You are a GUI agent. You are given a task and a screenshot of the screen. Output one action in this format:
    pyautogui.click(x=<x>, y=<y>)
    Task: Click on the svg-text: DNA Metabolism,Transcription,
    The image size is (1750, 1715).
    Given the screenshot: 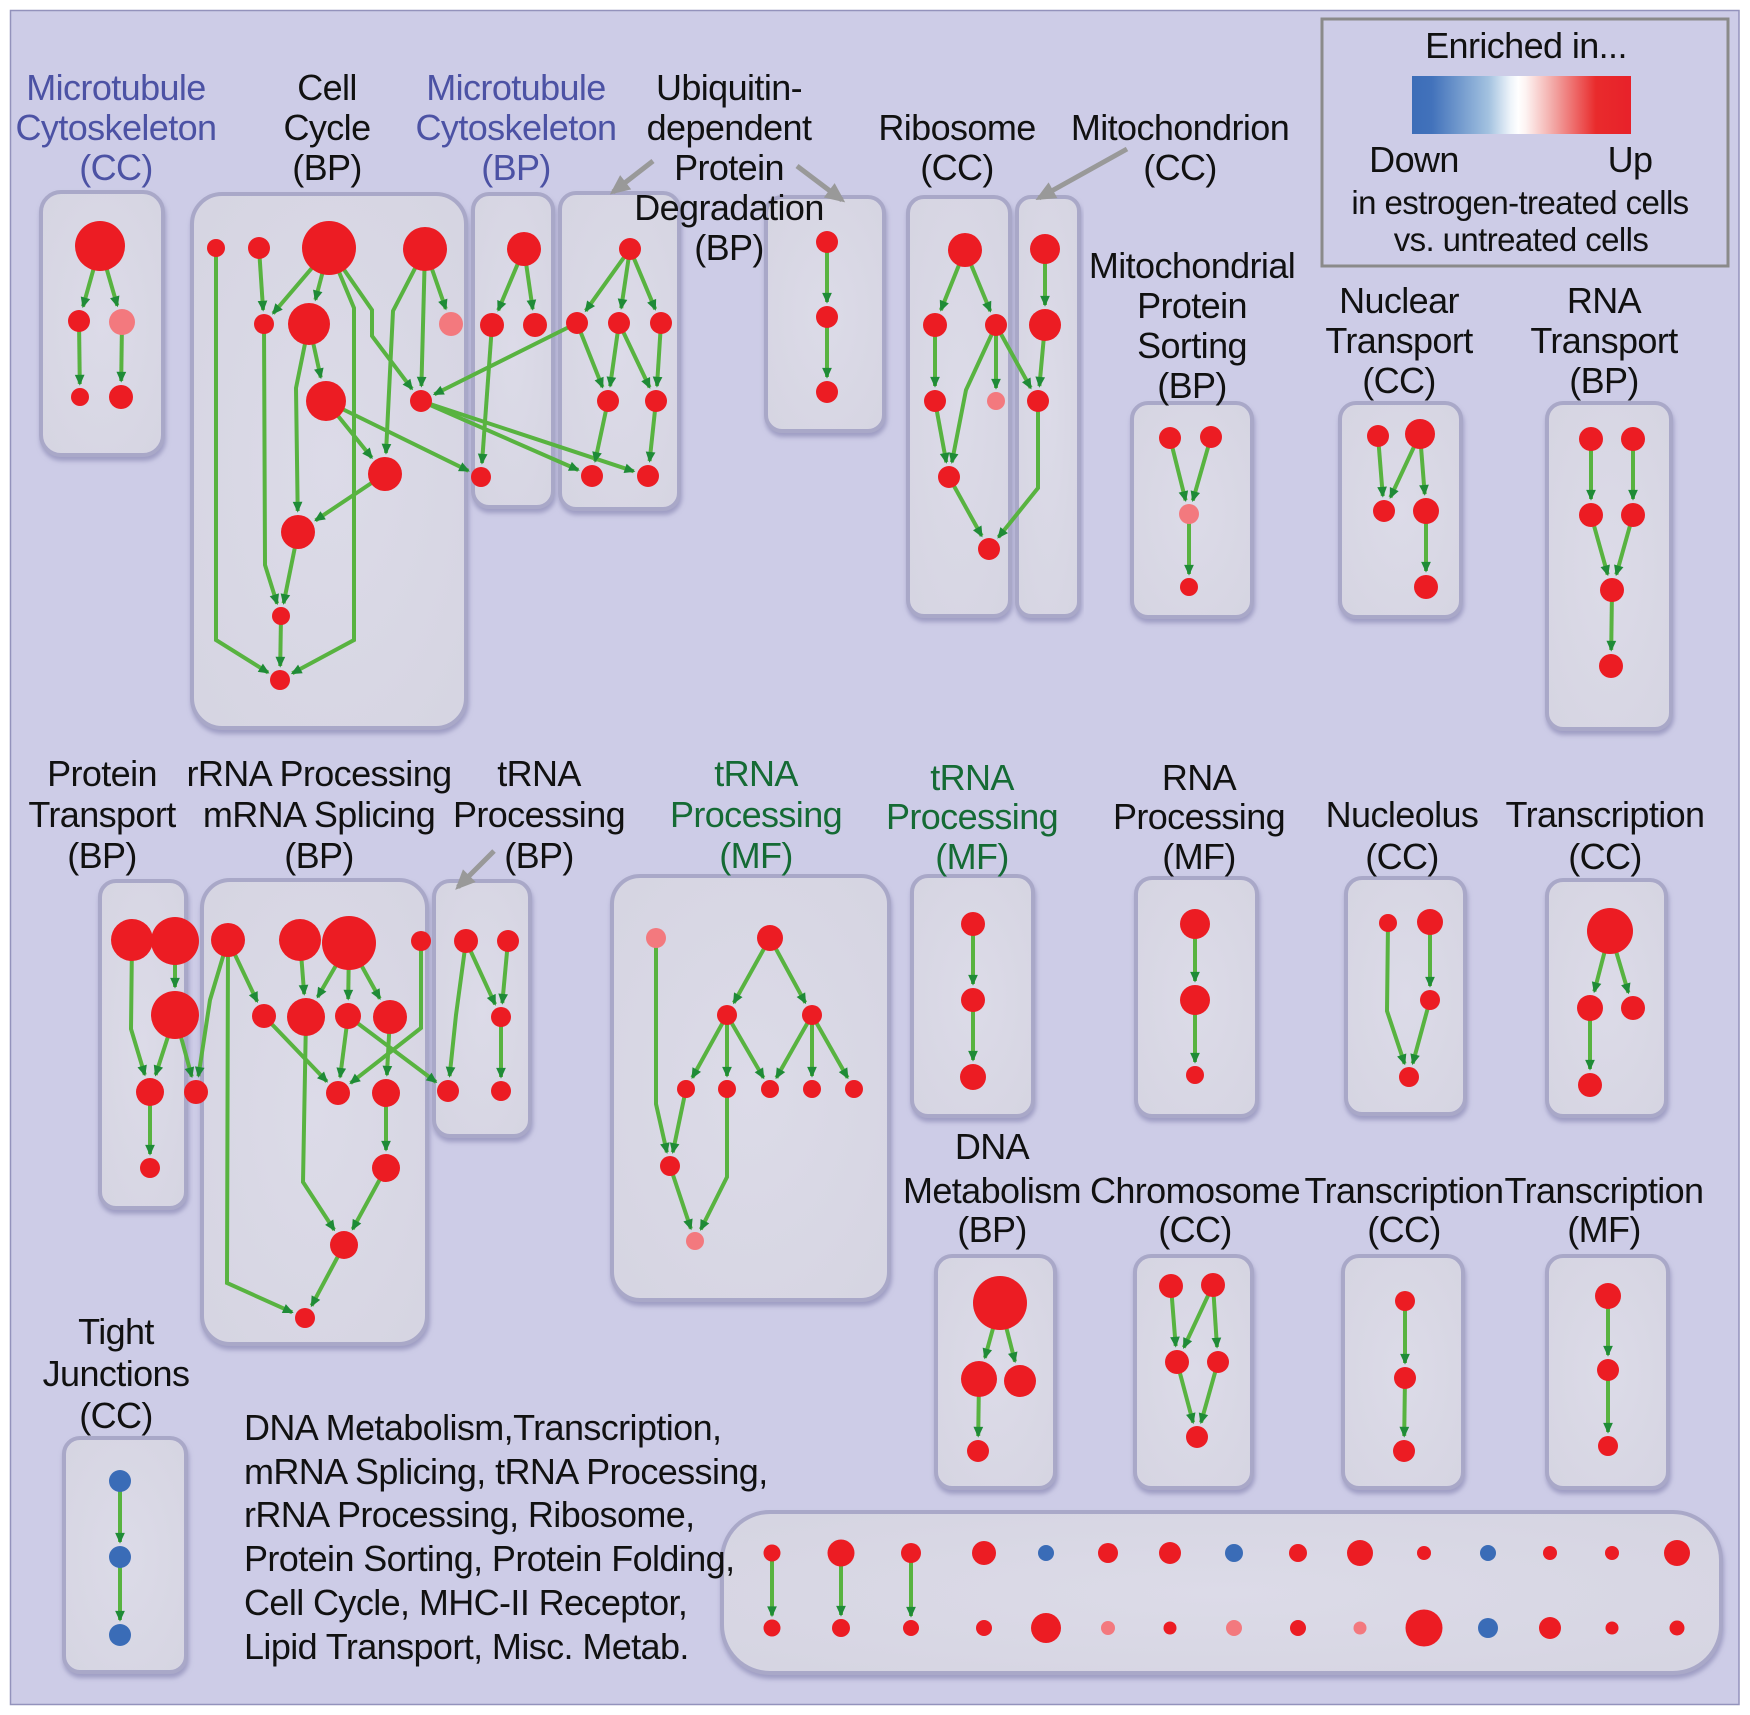 What is the action you would take?
    pyautogui.click(x=482, y=1427)
    